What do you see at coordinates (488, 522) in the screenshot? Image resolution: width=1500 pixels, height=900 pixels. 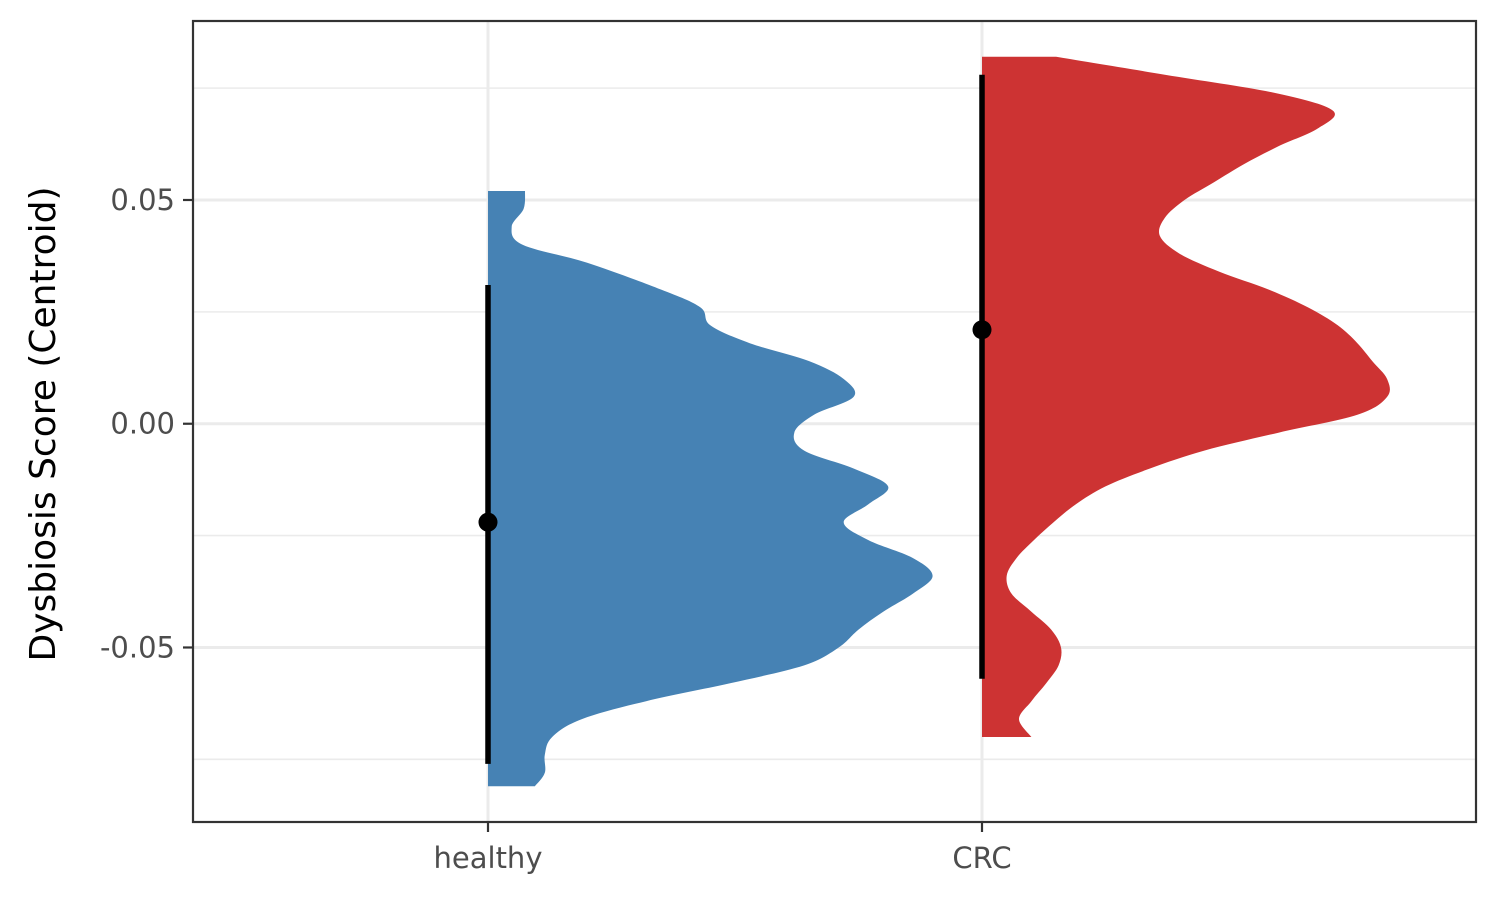 I see `median-point-healthy` at bounding box center [488, 522].